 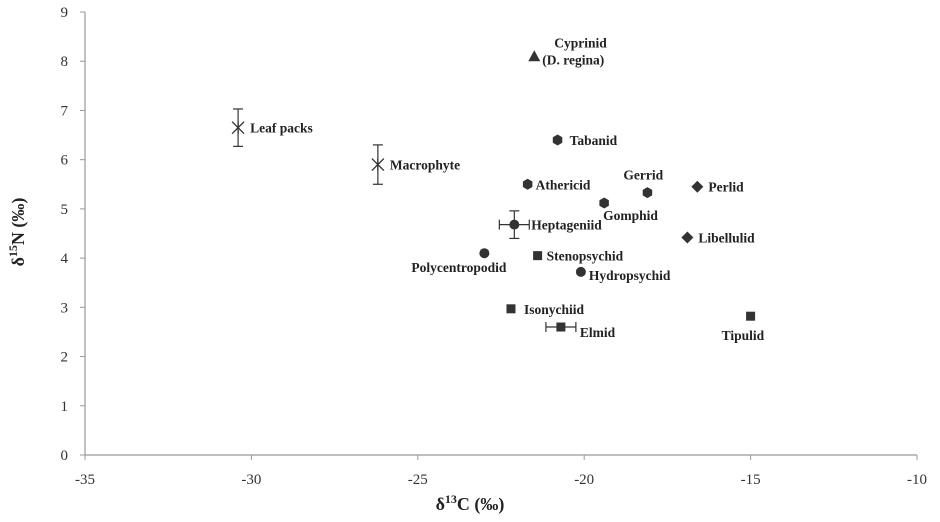 What do you see at coordinates (743, 335) in the screenshot?
I see `label-tipulid: Tipulid` at bounding box center [743, 335].